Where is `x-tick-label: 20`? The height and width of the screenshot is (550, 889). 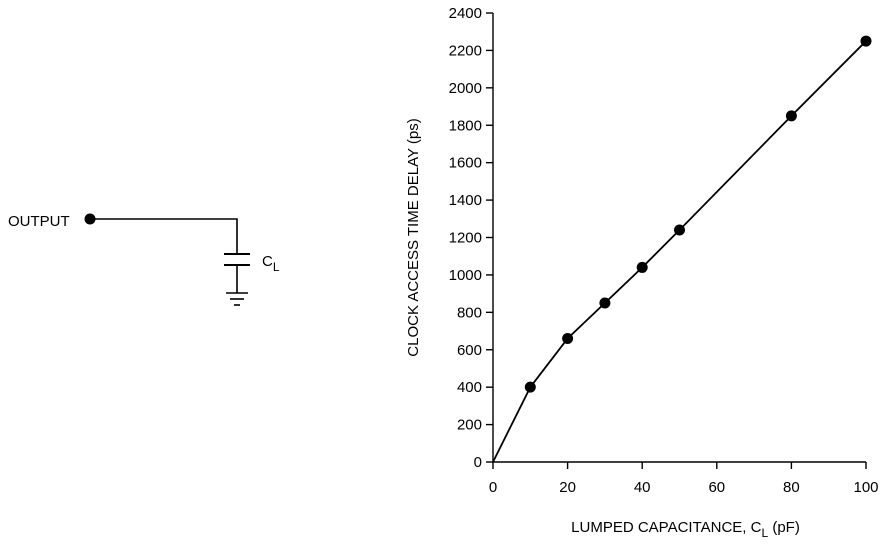
x-tick-label: 20 is located at coordinates (567, 487).